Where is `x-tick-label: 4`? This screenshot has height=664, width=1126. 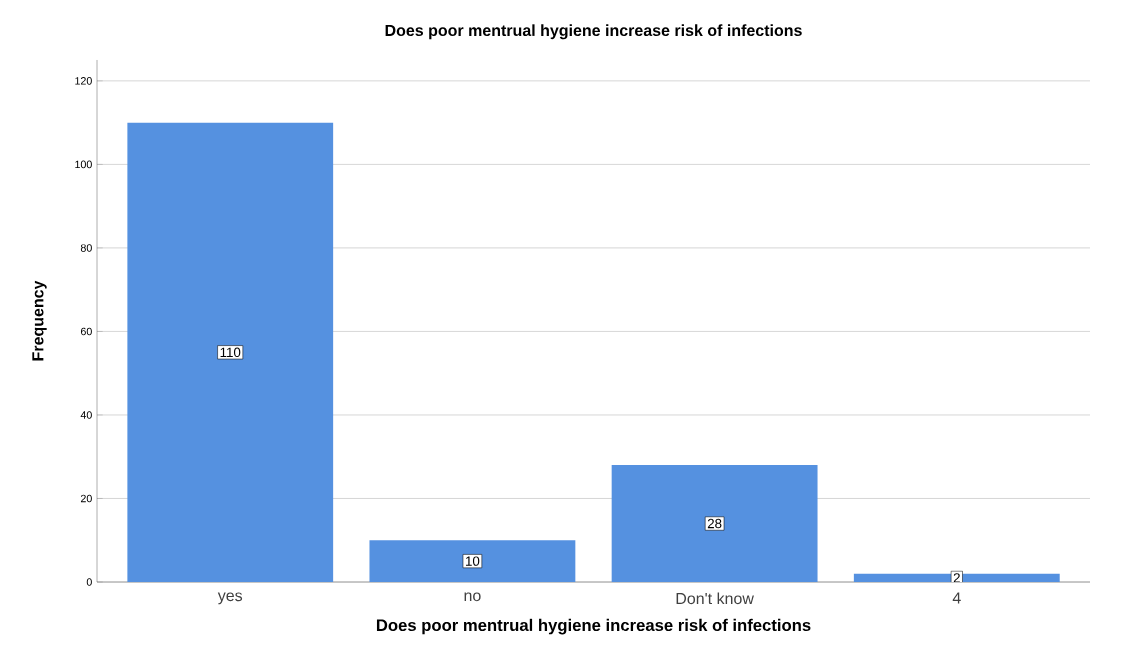 x-tick-label: 4 is located at coordinates (956, 598).